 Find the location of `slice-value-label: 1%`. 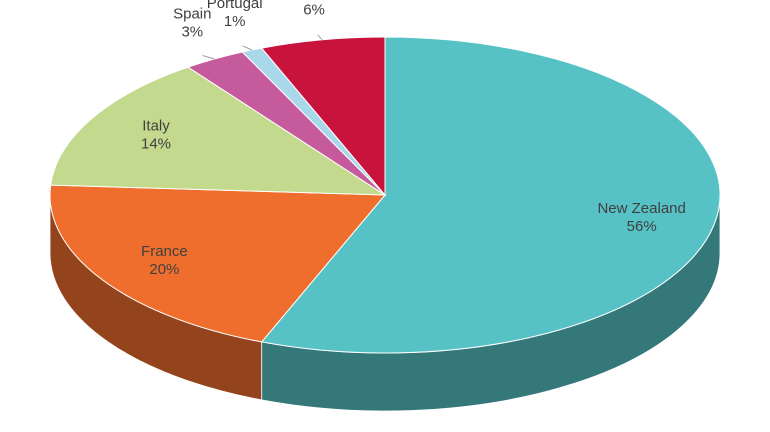

slice-value-label: 1% is located at coordinates (235, 21).